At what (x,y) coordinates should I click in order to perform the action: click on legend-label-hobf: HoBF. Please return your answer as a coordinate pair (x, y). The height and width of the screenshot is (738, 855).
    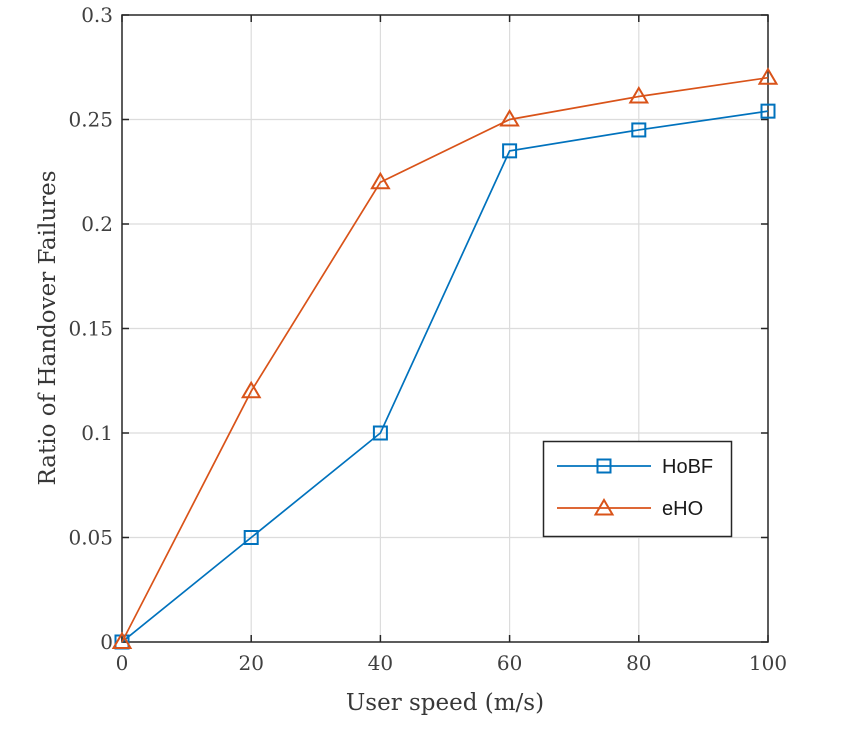
    Looking at the image, I should click on (687, 467).